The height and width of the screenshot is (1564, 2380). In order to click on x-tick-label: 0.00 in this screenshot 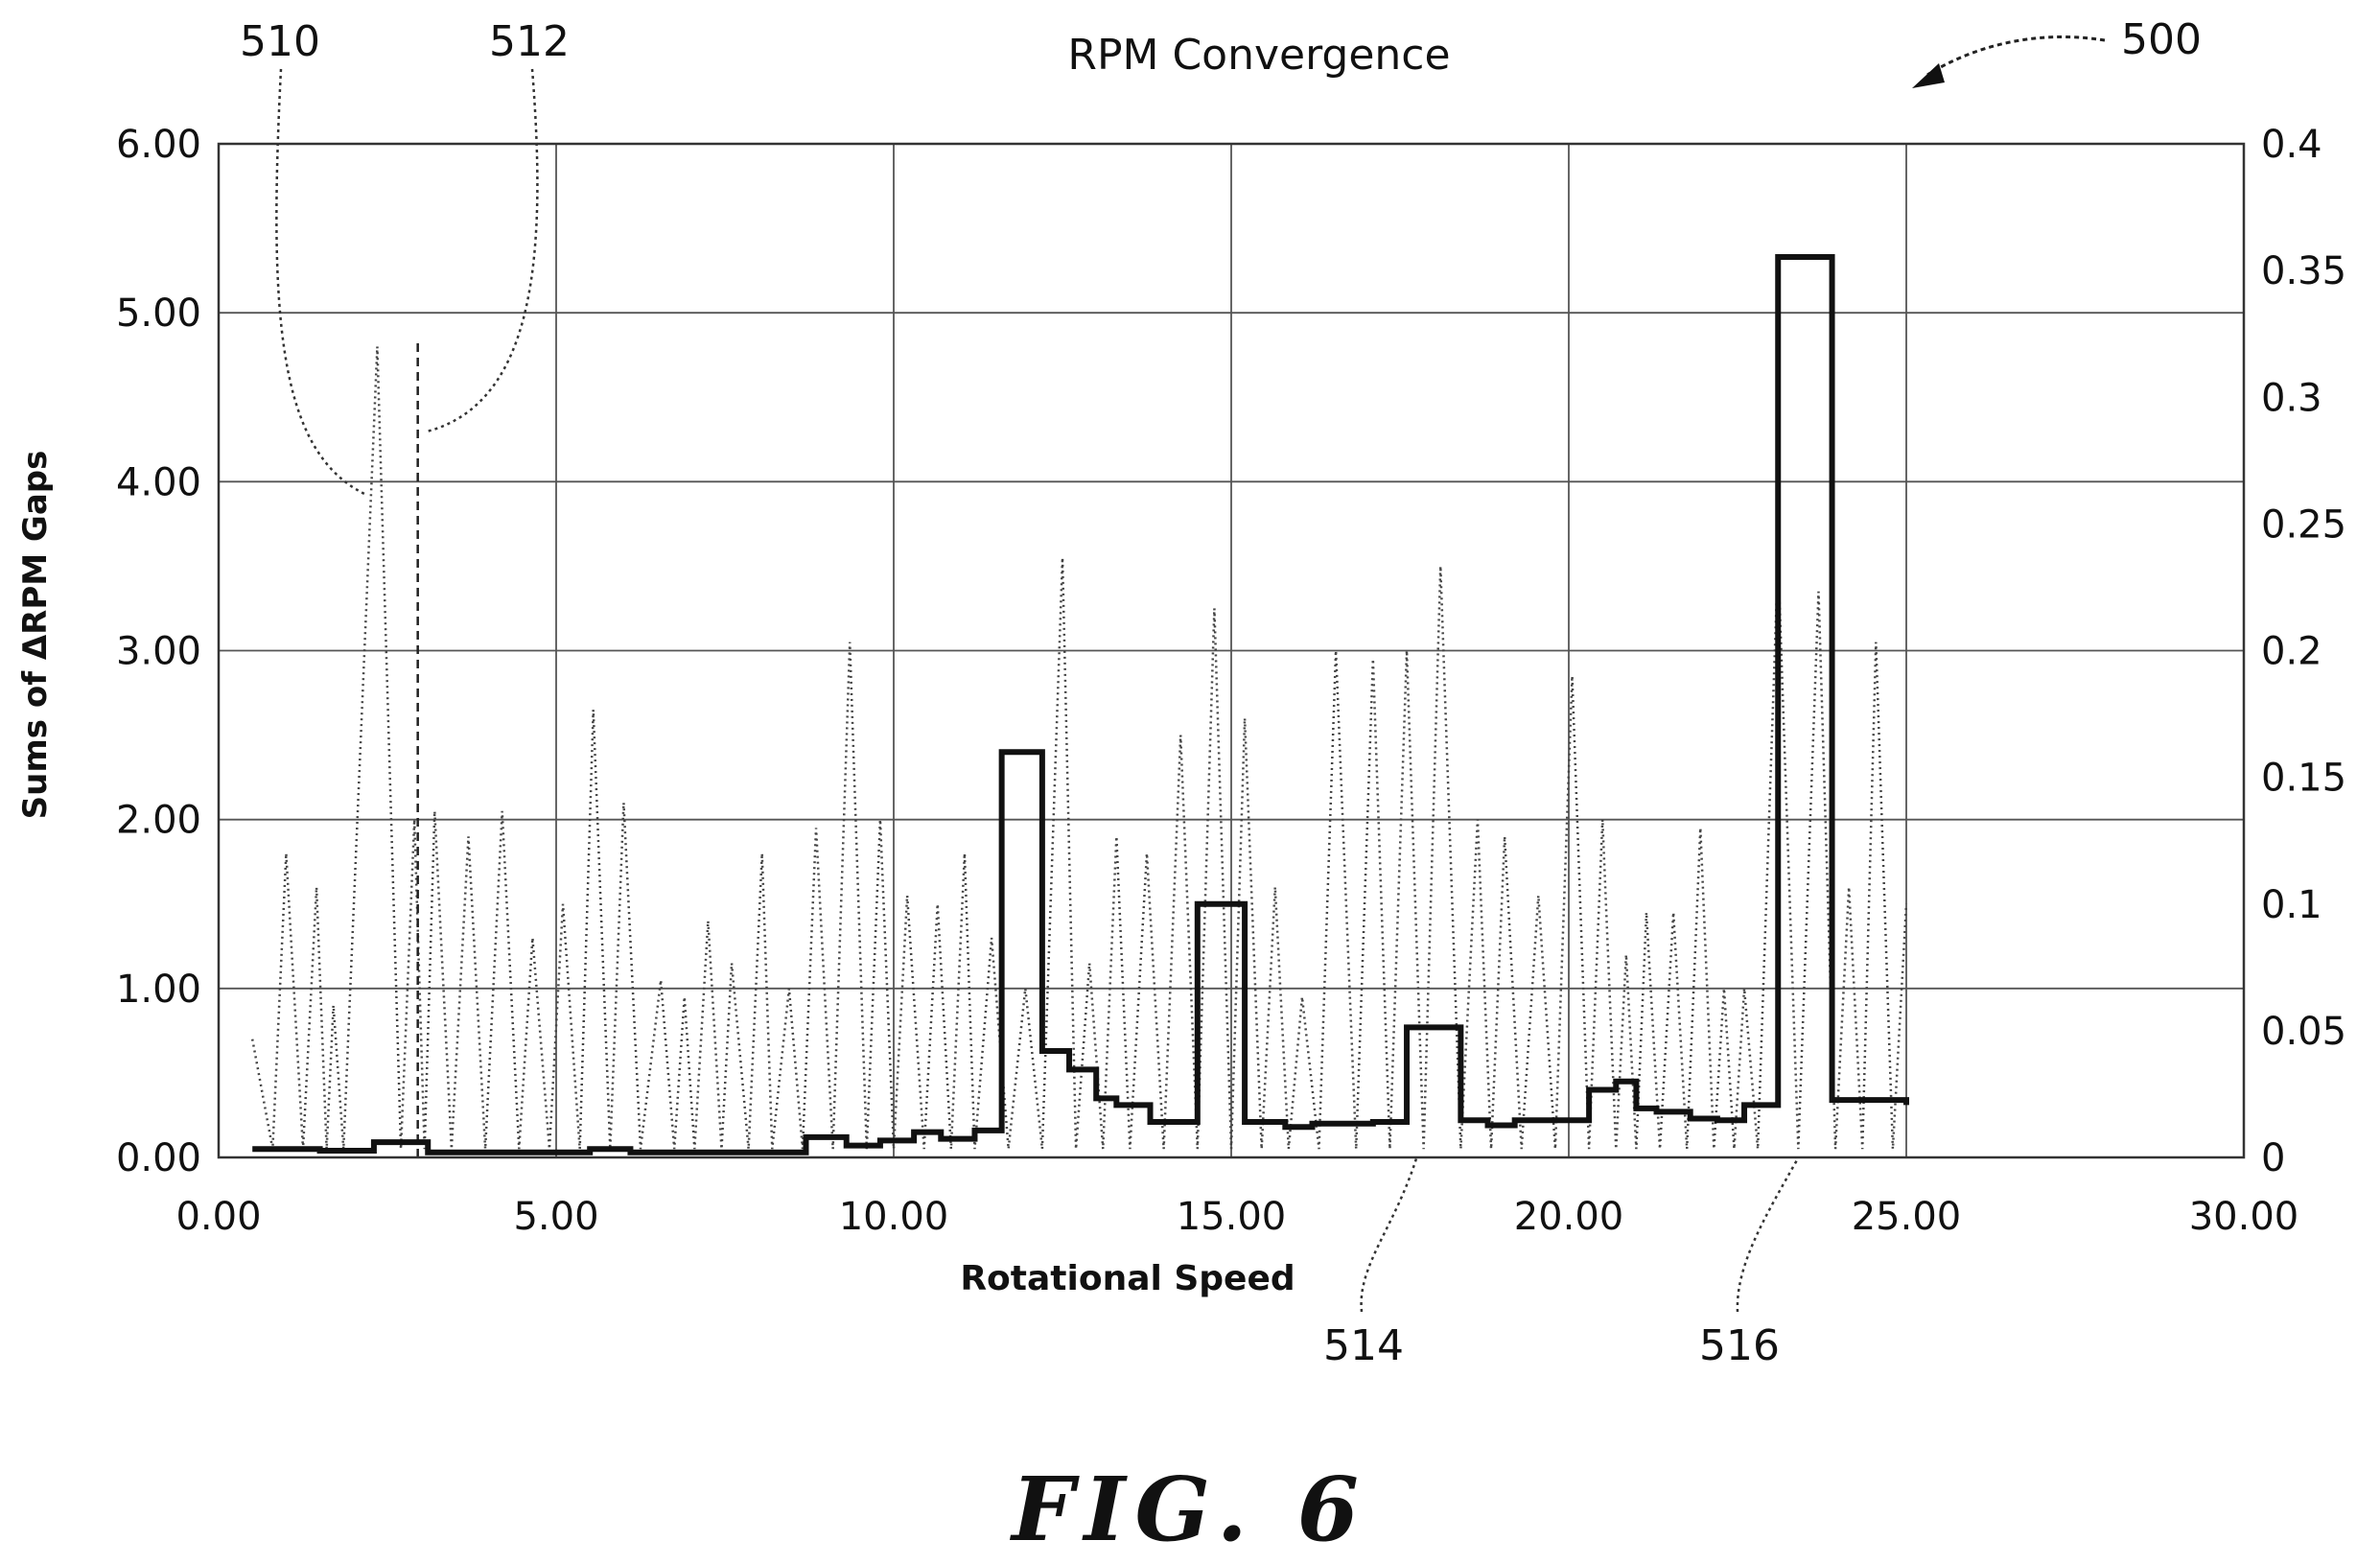, I will do `click(218, 1217)`.